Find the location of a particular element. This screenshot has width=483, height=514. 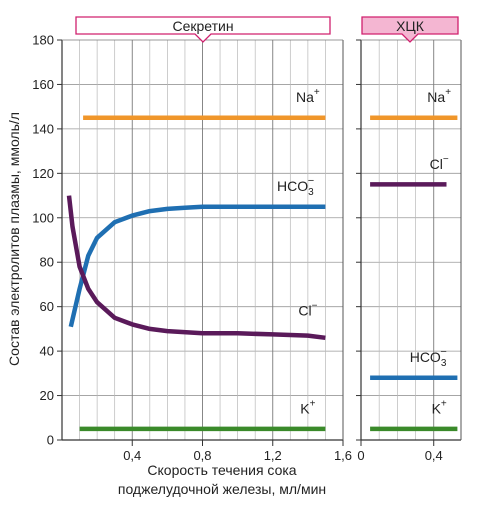

banners: Секретин ХЦК is located at coordinates (267, 29).